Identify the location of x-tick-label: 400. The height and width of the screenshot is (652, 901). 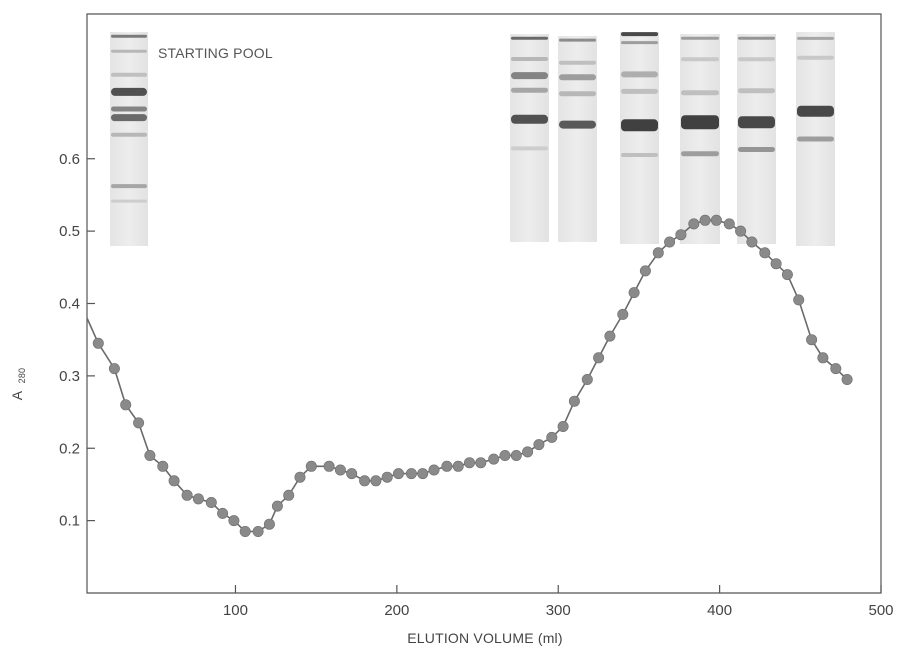
(719, 610).